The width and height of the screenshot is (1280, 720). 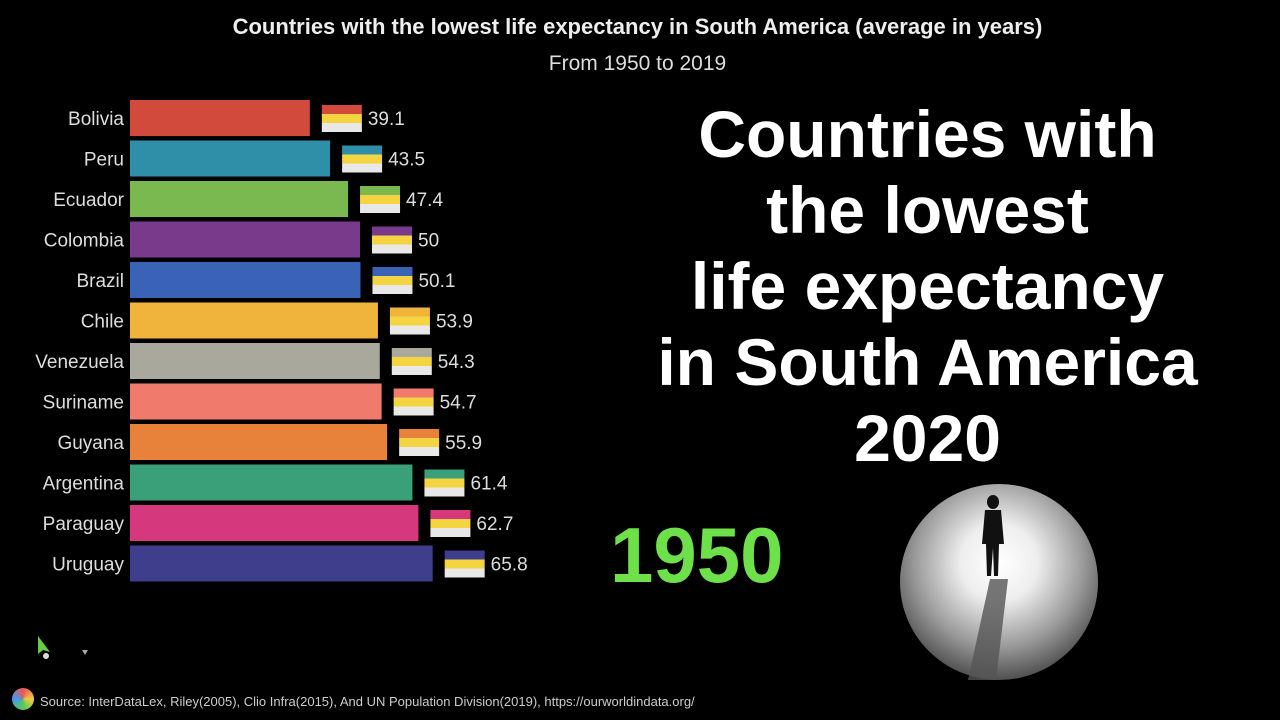 What do you see at coordinates (406, 160) in the screenshot?
I see `value-label: 43.5` at bounding box center [406, 160].